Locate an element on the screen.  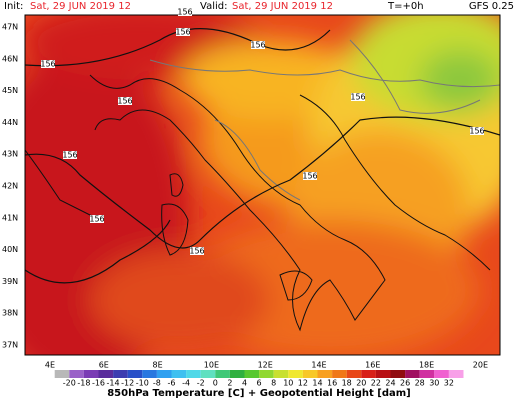
colorbar-label: -2 is located at coordinates (201, 383).